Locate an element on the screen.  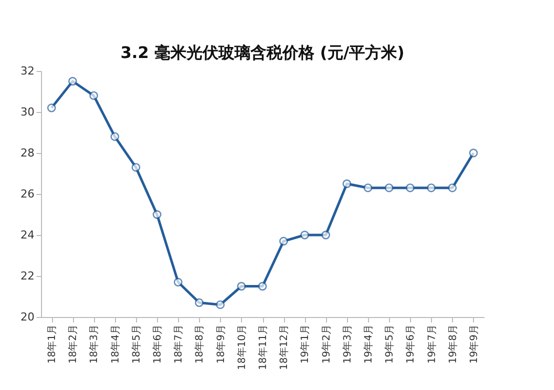
x-tick-label: 19年7月 is located at coordinates (432, 344).